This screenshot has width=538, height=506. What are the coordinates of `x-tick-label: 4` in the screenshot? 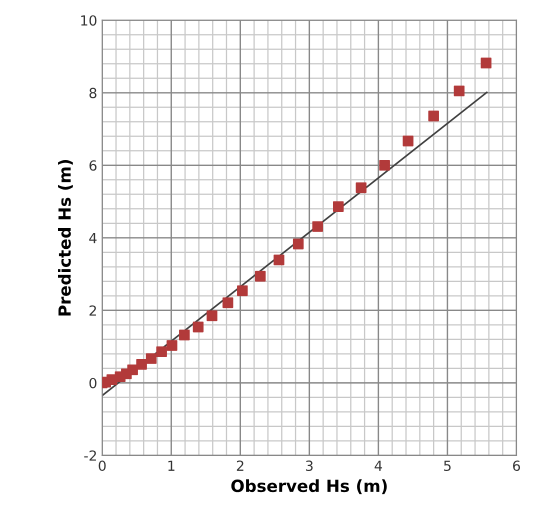 It's located at (378, 465).